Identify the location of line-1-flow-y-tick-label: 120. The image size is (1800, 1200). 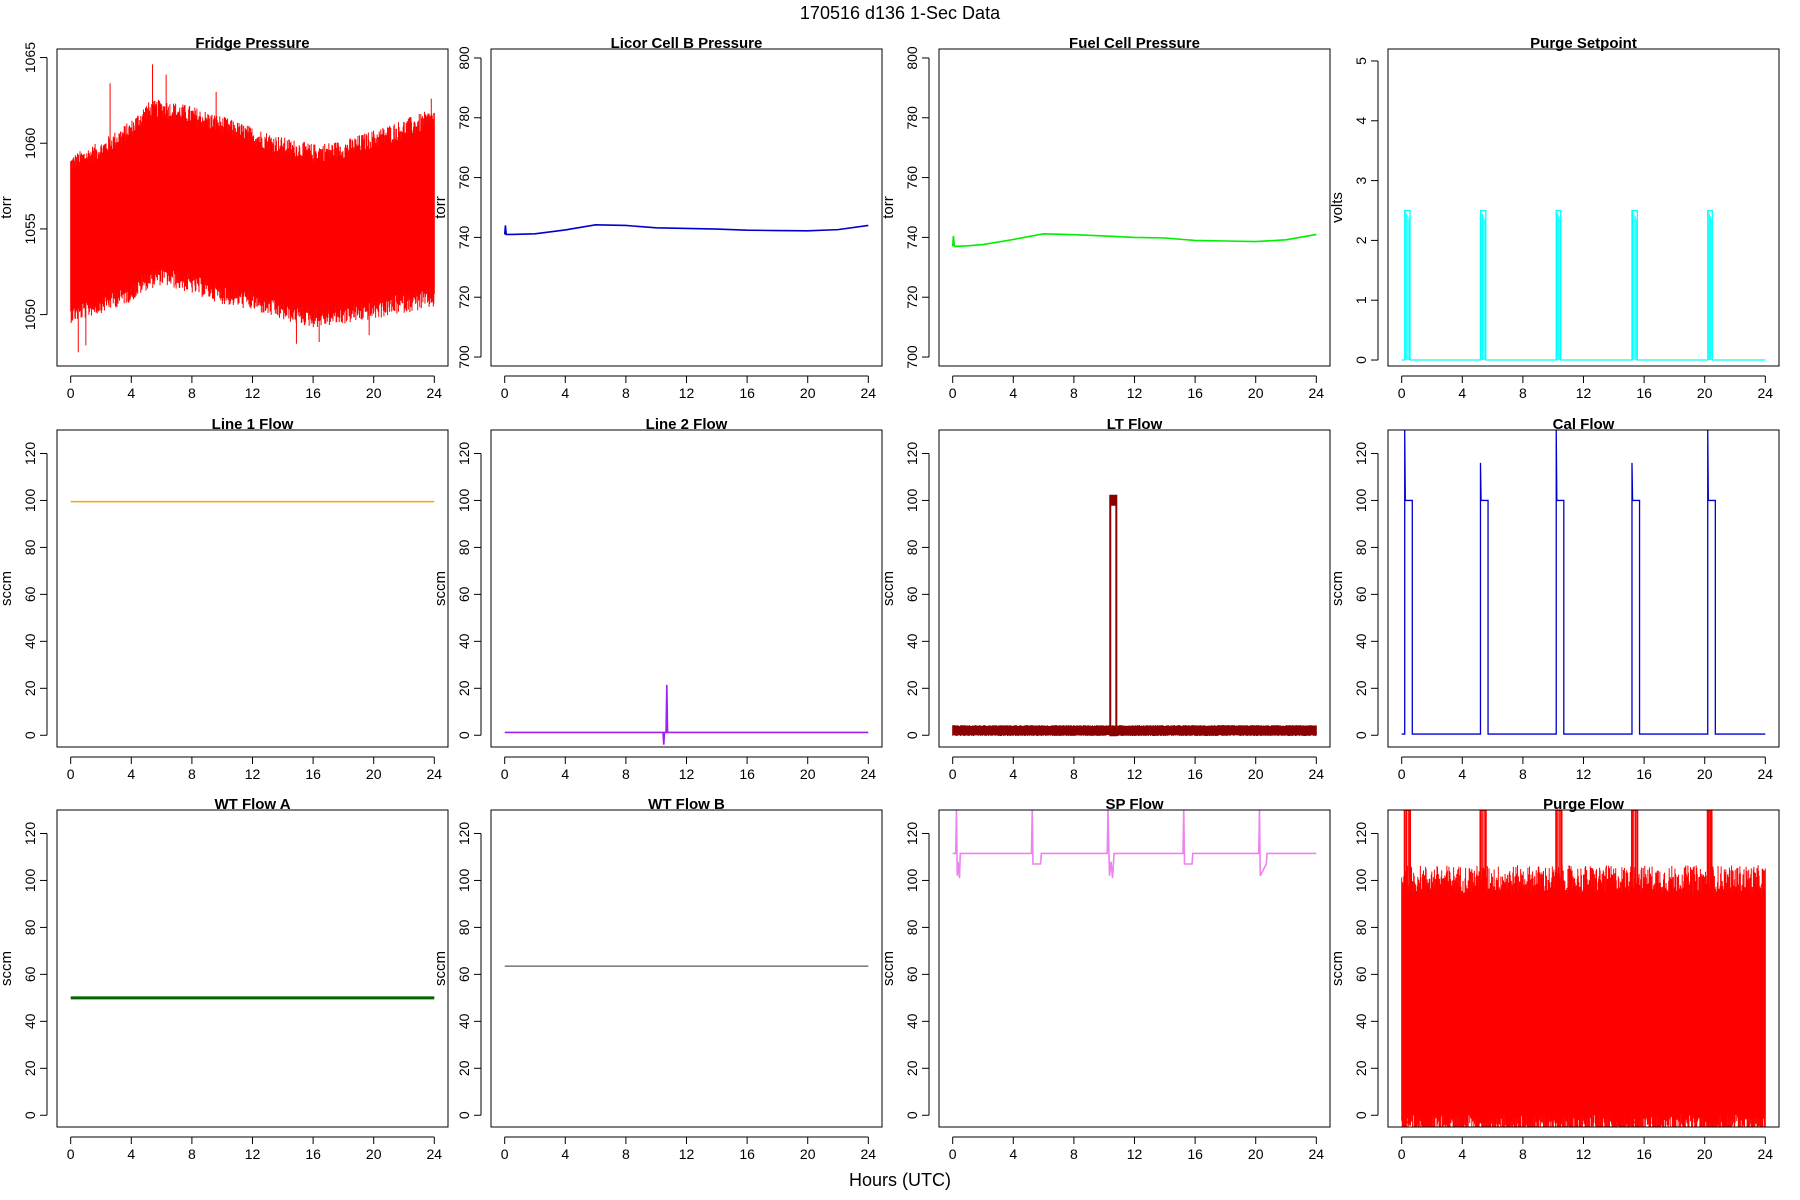
(30, 454).